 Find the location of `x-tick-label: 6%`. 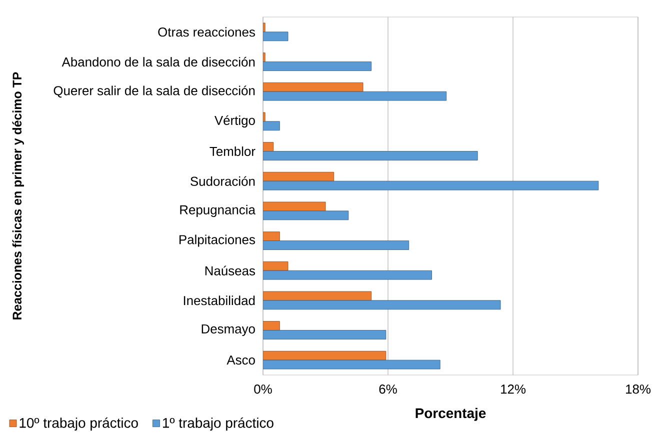

x-tick-label: 6% is located at coordinates (388, 389).